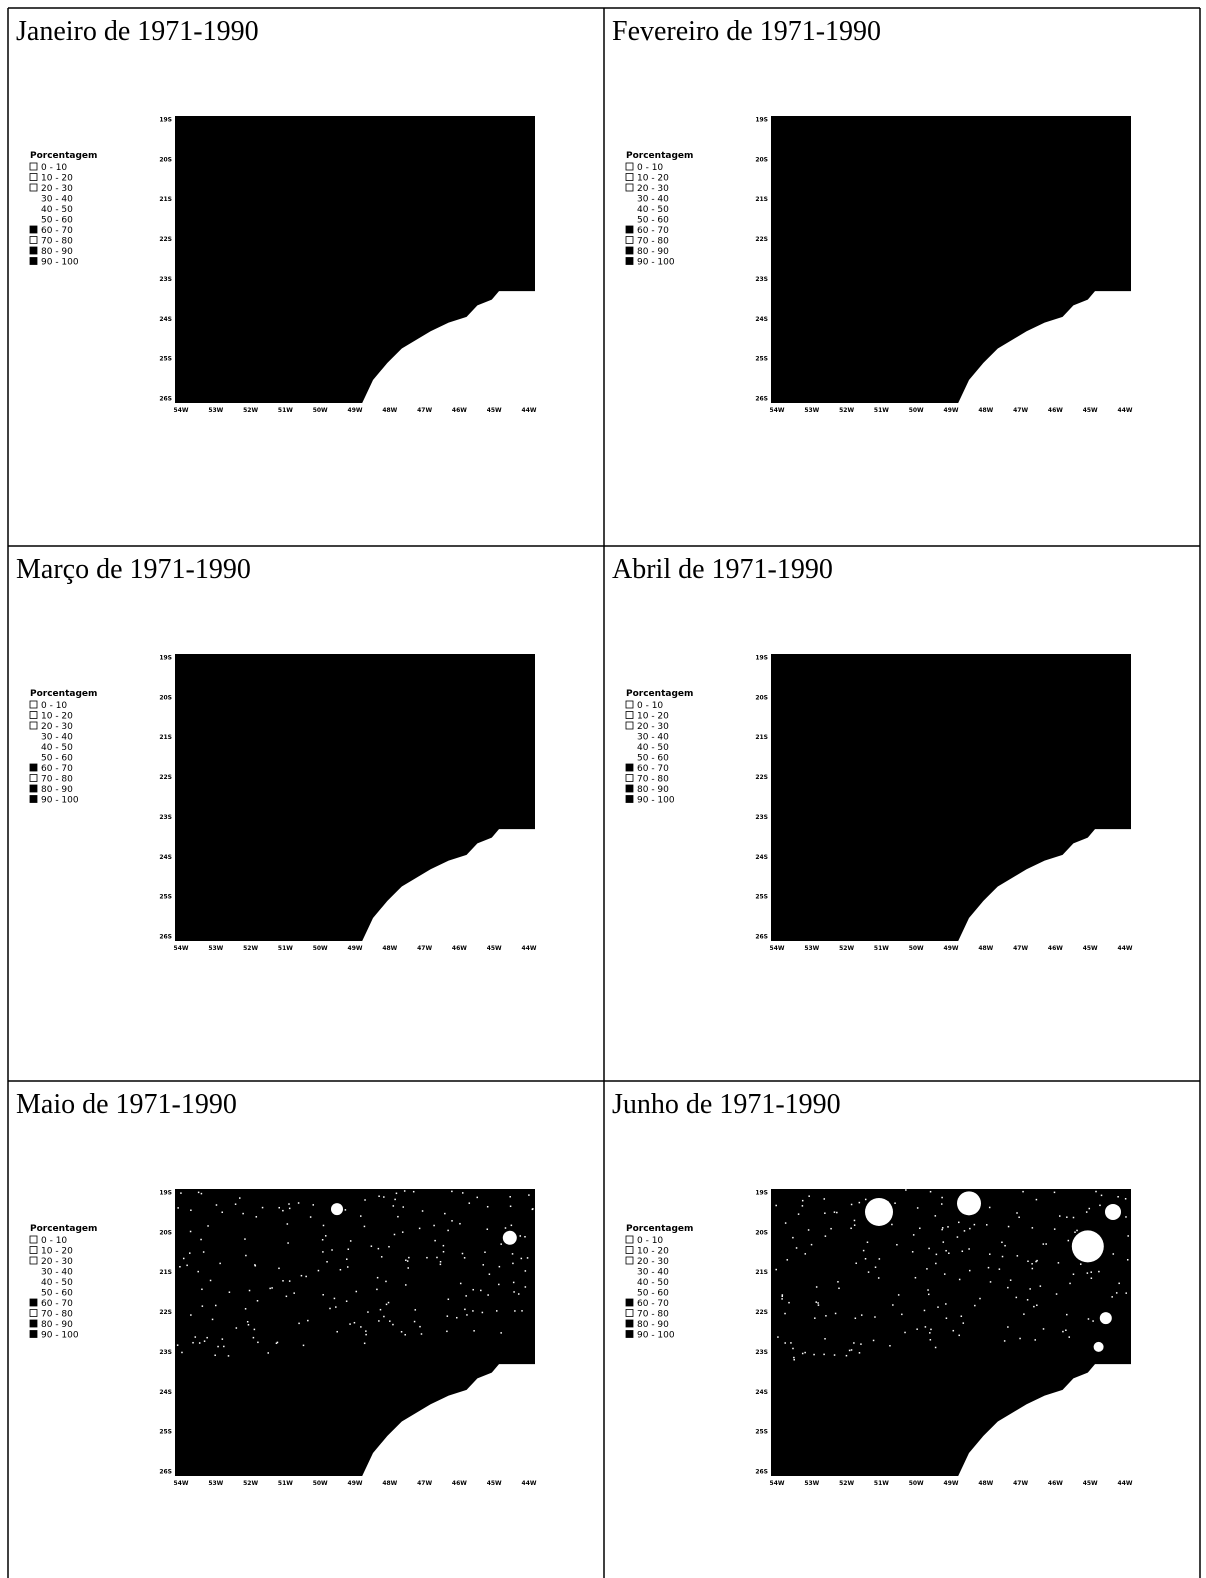  What do you see at coordinates (951, 948) in the screenshot?
I see `lon-label: 49W` at bounding box center [951, 948].